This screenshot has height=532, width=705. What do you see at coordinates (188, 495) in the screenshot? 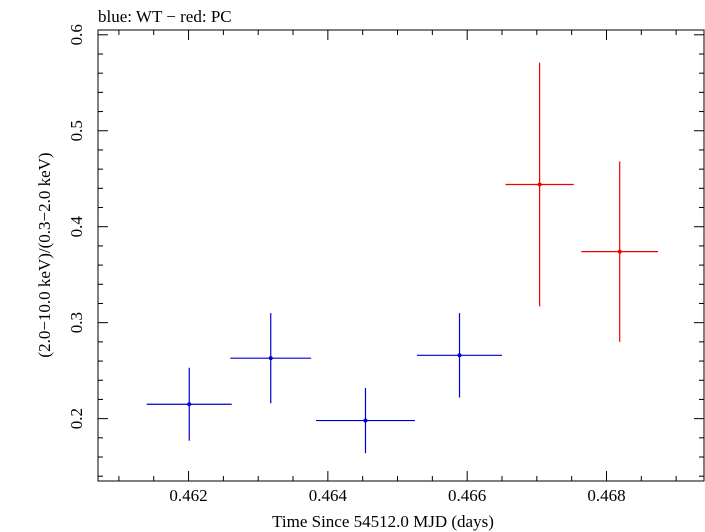
I see `x-tick-label: 0.462` at bounding box center [188, 495].